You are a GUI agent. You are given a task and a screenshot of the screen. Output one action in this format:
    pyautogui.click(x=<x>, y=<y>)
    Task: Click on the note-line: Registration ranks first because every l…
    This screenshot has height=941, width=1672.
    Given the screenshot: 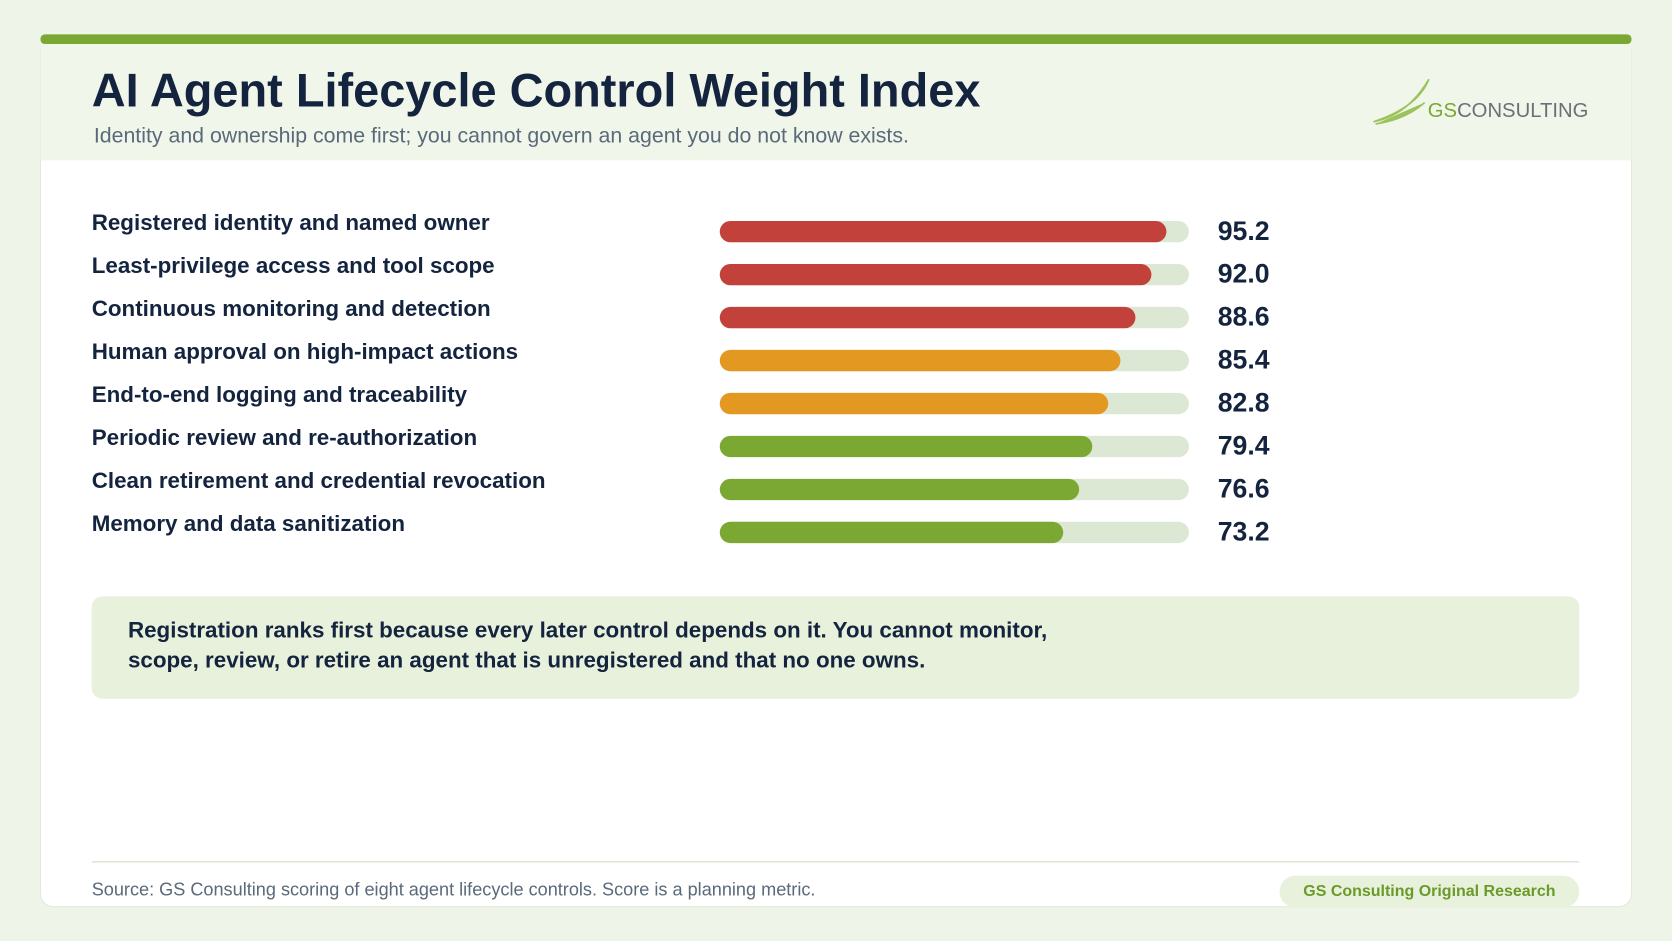 What is the action you would take?
    pyautogui.click(x=587, y=629)
    